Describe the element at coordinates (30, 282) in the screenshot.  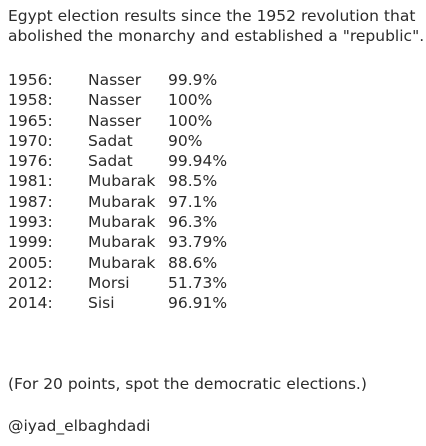
I see `result-year: 2012:` at that location.